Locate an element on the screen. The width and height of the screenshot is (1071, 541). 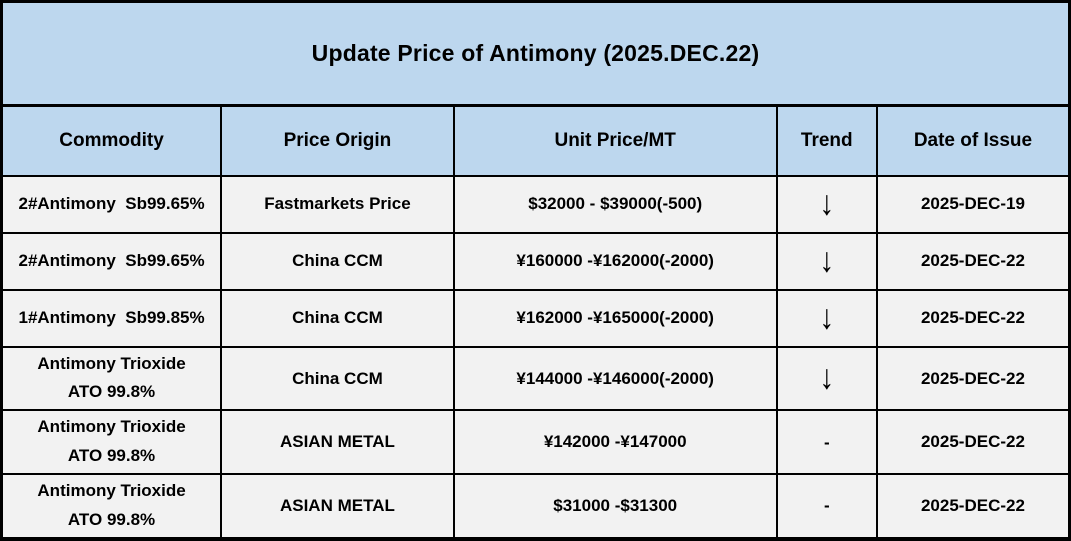
unit-price-cell: $31000 -$31300 is located at coordinates (615, 506).